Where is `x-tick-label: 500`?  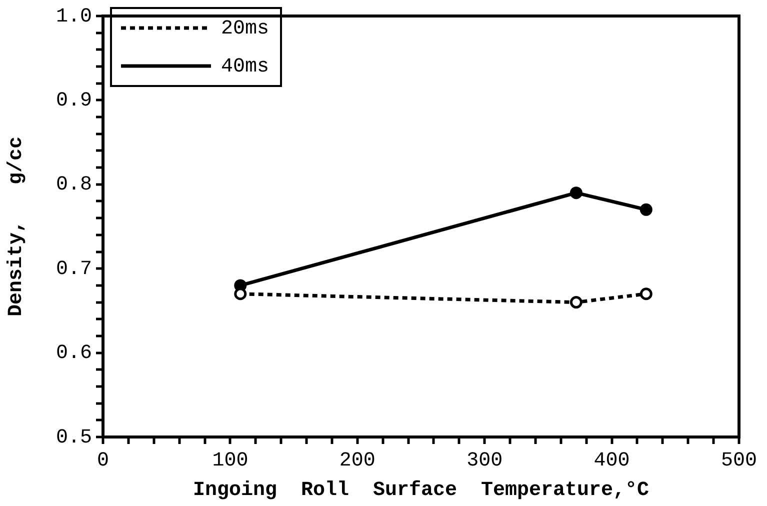
x-tick-label: 500 is located at coordinates (739, 460).